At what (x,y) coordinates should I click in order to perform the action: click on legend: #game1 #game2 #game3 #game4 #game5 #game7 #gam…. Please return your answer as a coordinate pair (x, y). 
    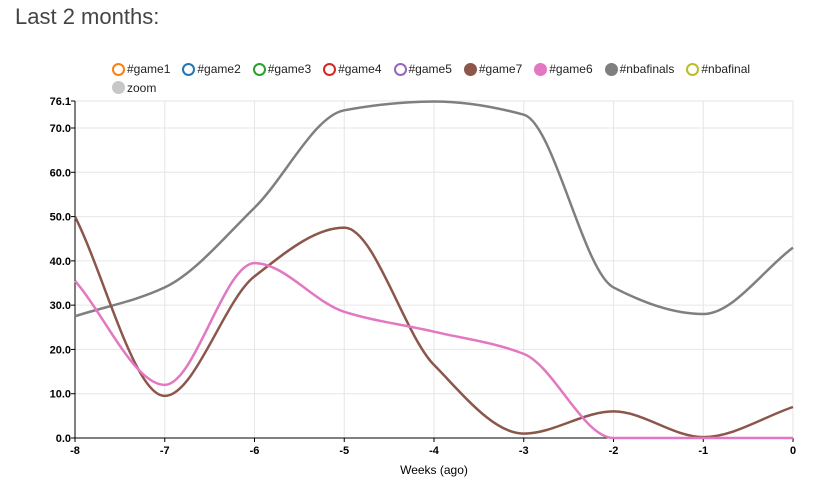
    Looking at the image, I should click on (462, 78).